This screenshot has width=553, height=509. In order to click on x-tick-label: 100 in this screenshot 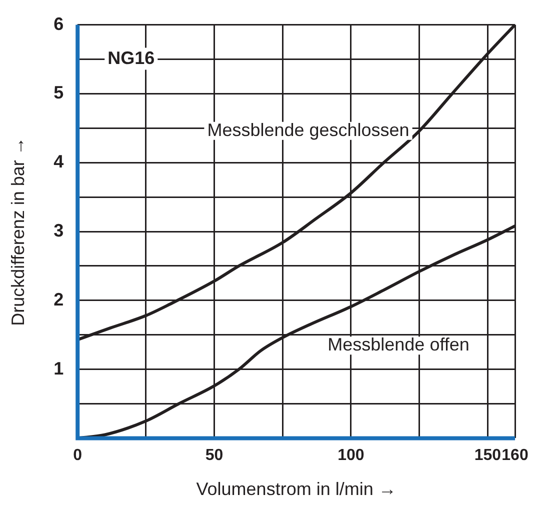, I will do `click(351, 455)`.